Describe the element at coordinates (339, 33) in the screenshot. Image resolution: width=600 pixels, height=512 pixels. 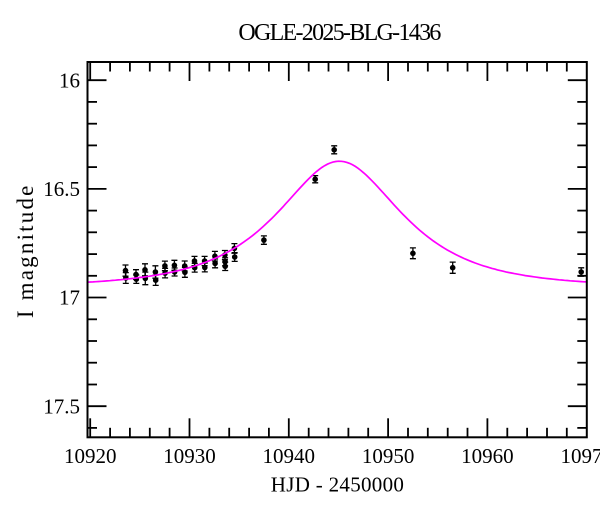
I see `svg-text: OGLE-2025-BLG-1436` at that location.